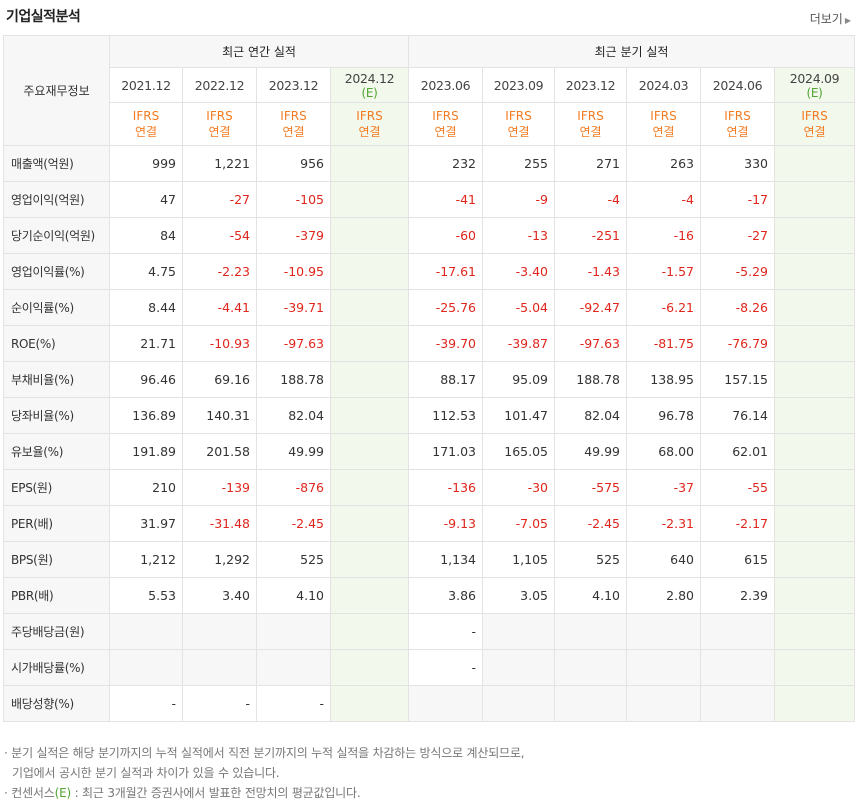 The height and width of the screenshot is (810, 861). What do you see at coordinates (56, 415) in the screenshot?
I see `row-label: 당좌비율(%)` at bounding box center [56, 415].